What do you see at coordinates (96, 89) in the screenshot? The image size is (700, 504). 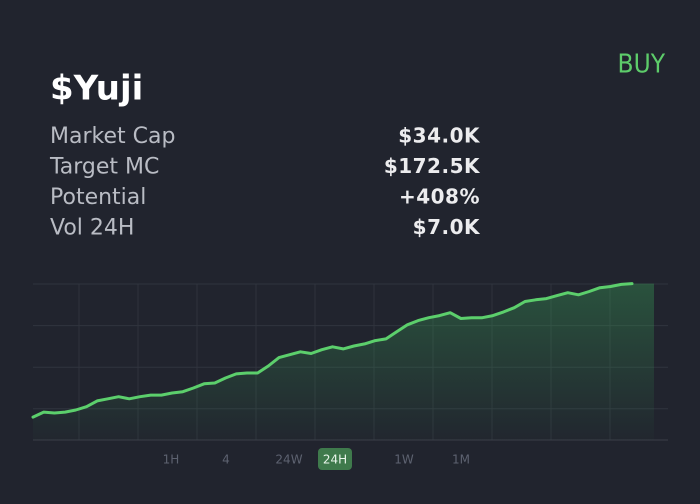 I see `token-title: $Yuji` at bounding box center [96, 89].